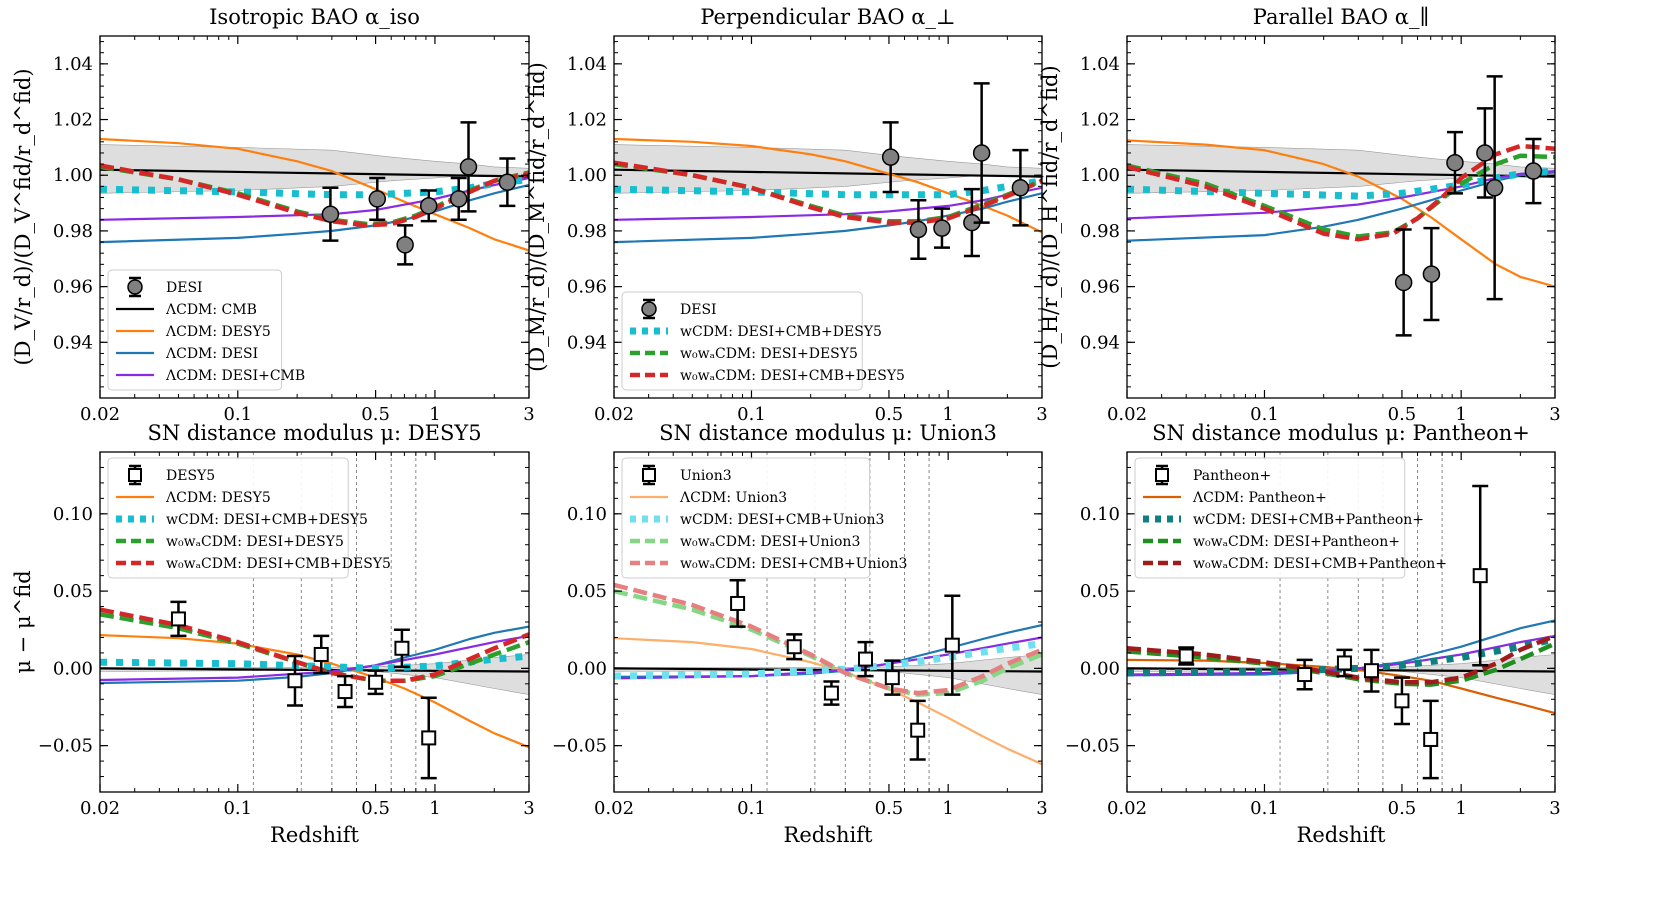  I want to click on panel-title: Perpendicular BAO α_⊥, so click(827, 17).